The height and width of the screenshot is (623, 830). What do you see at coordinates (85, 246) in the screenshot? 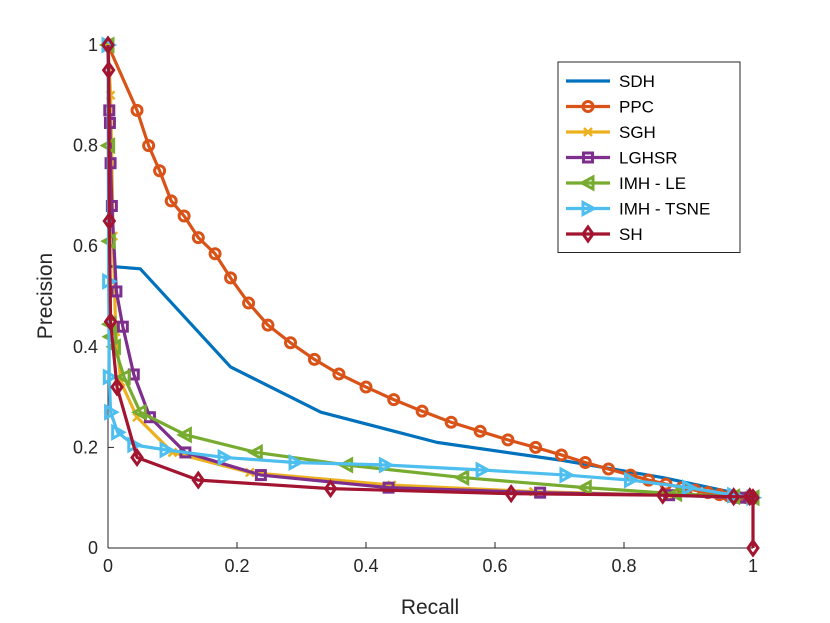
I see `y-tick-label: 0.6` at bounding box center [85, 246].